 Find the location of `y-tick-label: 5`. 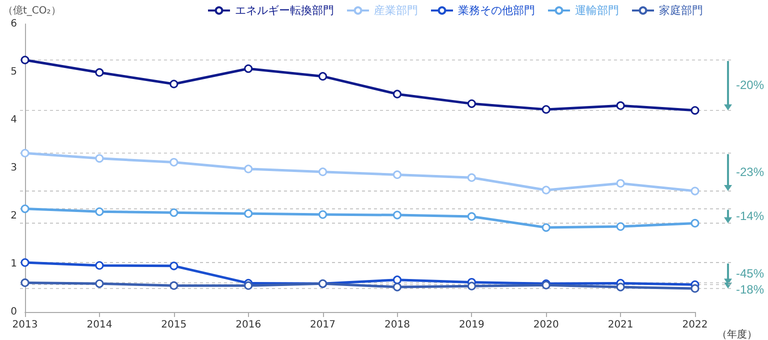

y-tick-label: 5 is located at coordinates (13, 72).